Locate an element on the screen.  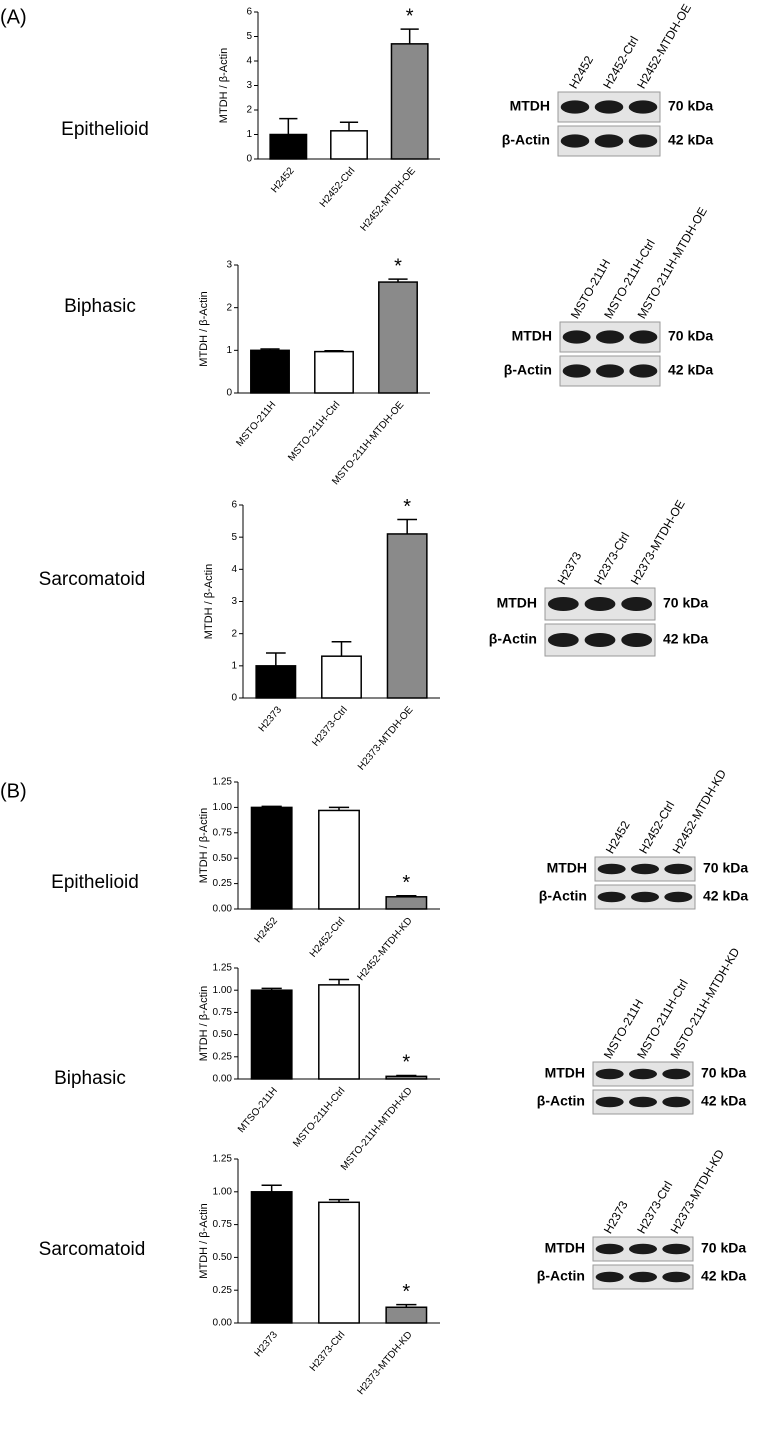
lane-label: H2373 is located at coordinates (616, 1217).